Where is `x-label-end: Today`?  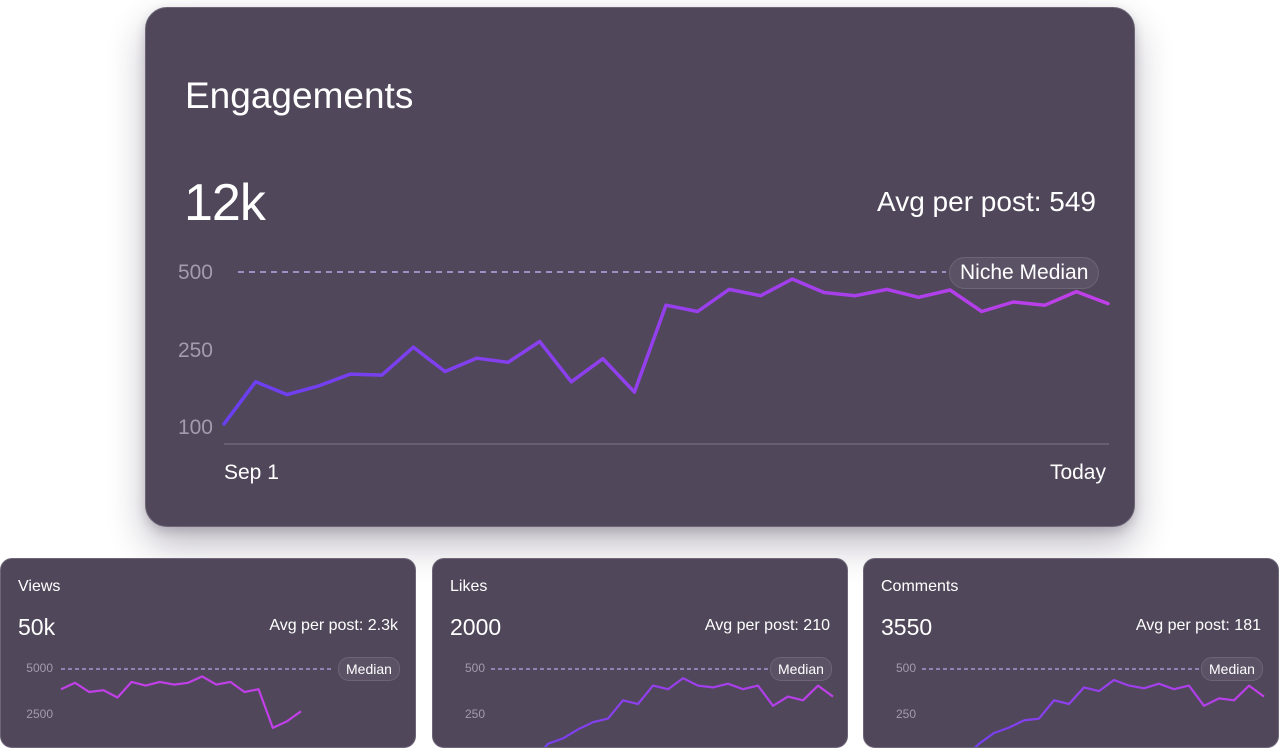
x-label-end: Today is located at coordinates (1077, 472).